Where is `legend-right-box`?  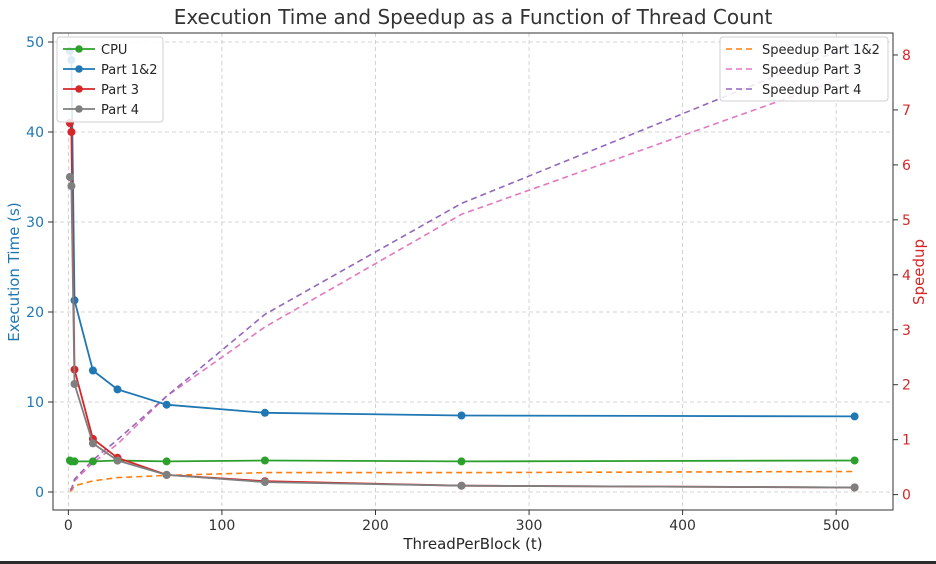
legend-right-box is located at coordinates (804, 69).